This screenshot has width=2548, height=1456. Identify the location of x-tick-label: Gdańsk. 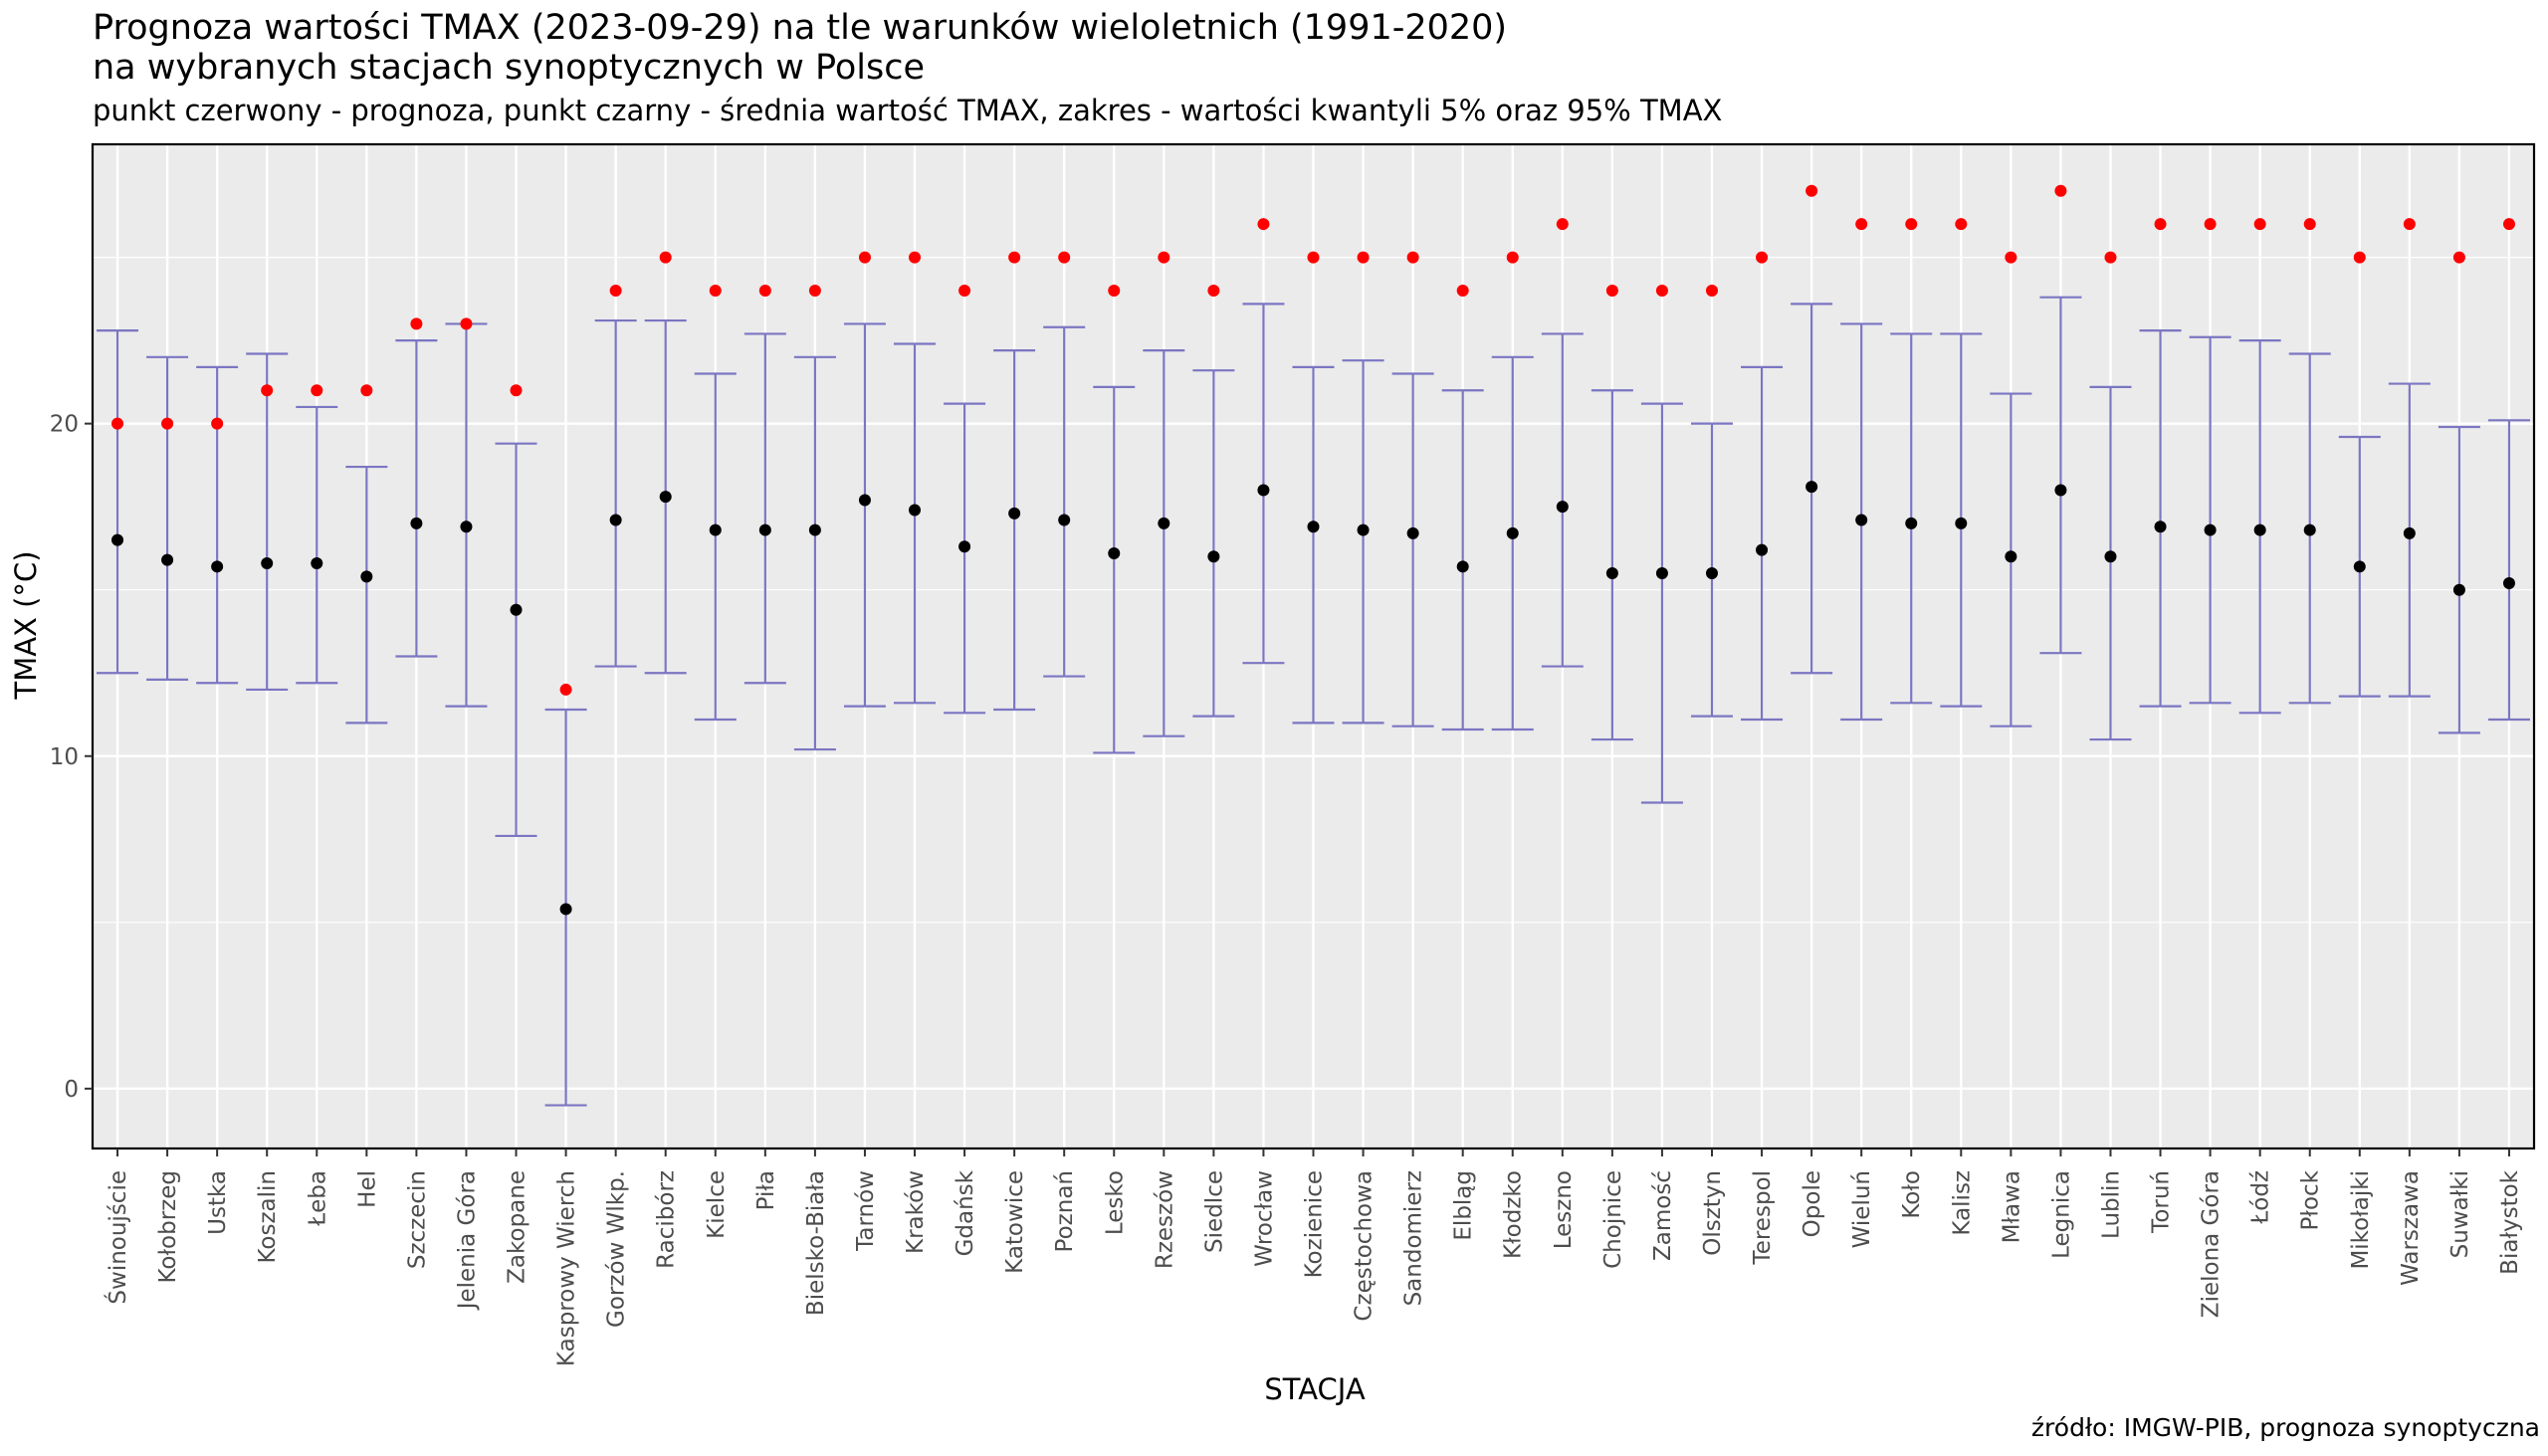
(965, 1212).